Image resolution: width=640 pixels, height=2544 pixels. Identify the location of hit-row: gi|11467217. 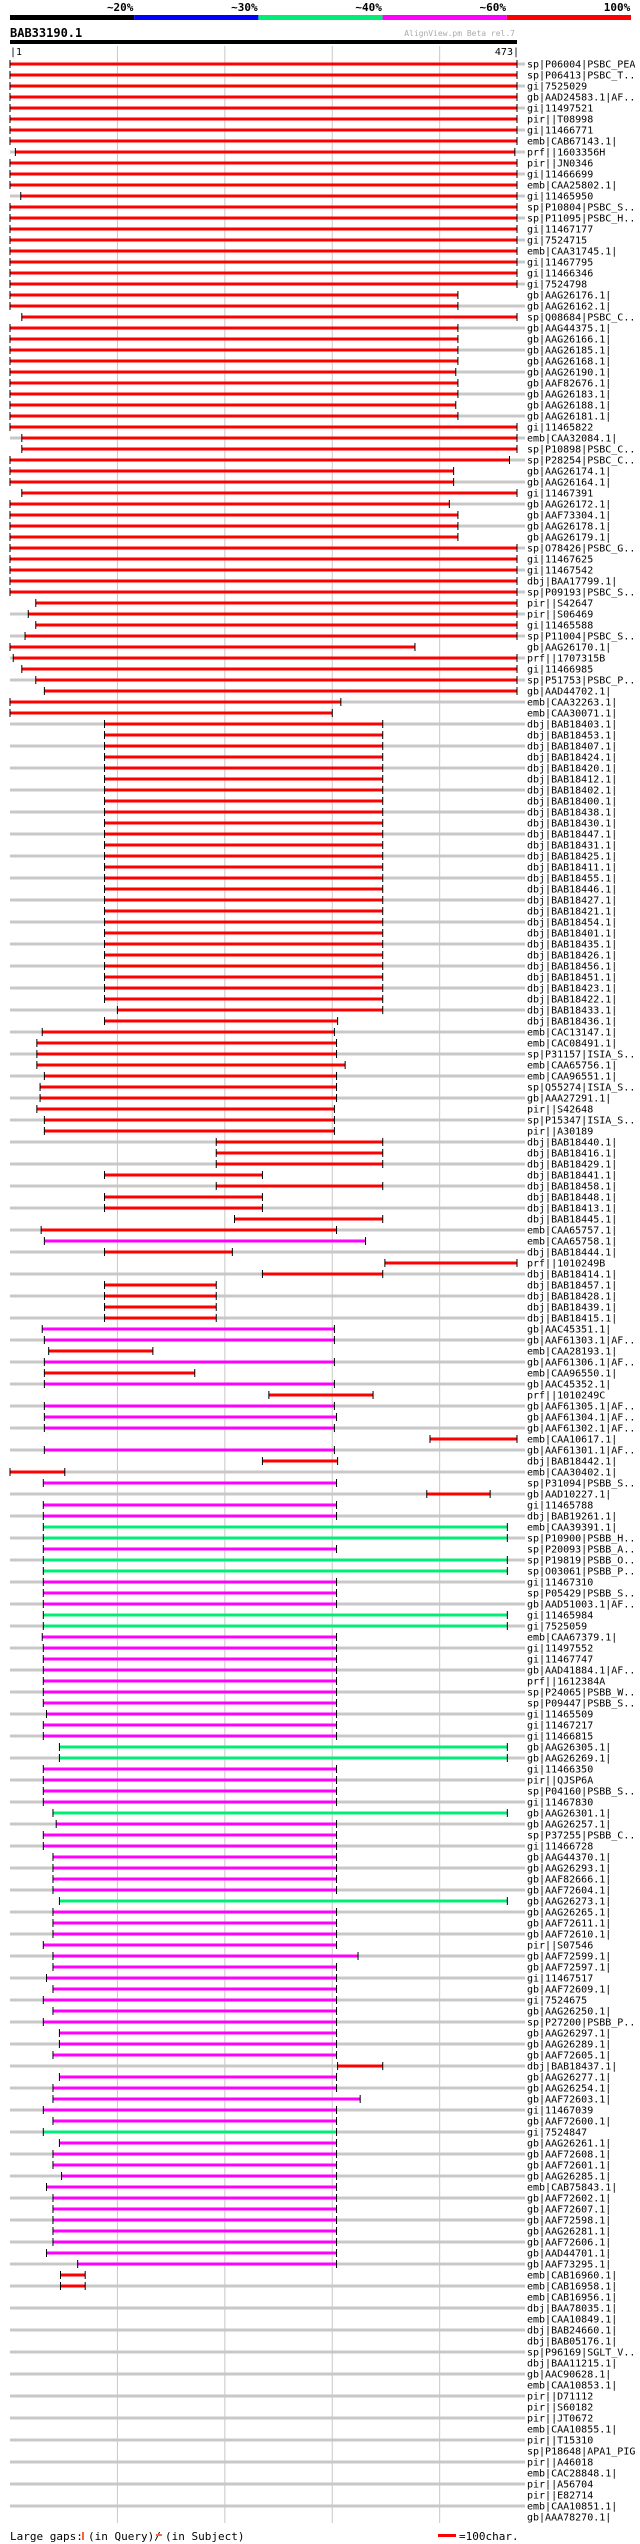
(317, 1726).